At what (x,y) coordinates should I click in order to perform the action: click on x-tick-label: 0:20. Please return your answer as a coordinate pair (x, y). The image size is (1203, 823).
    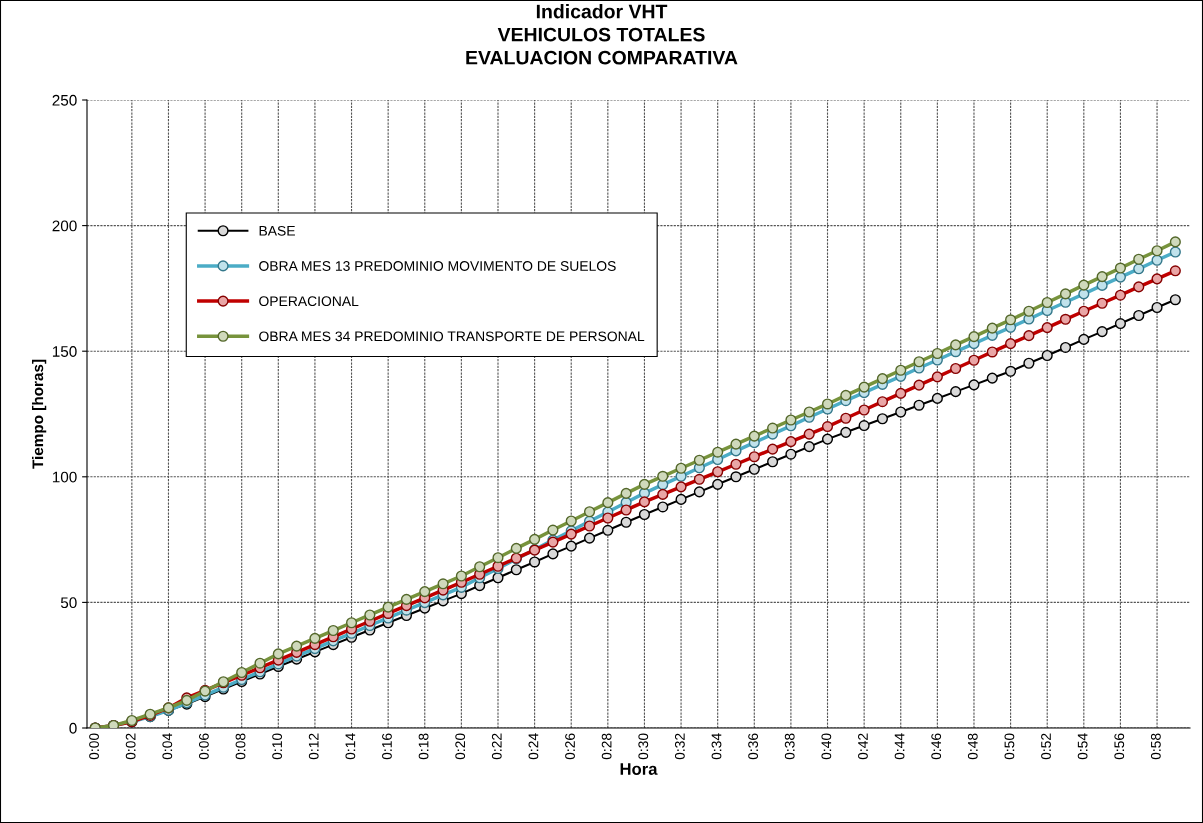
    Looking at the image, I should click on (460, 746).